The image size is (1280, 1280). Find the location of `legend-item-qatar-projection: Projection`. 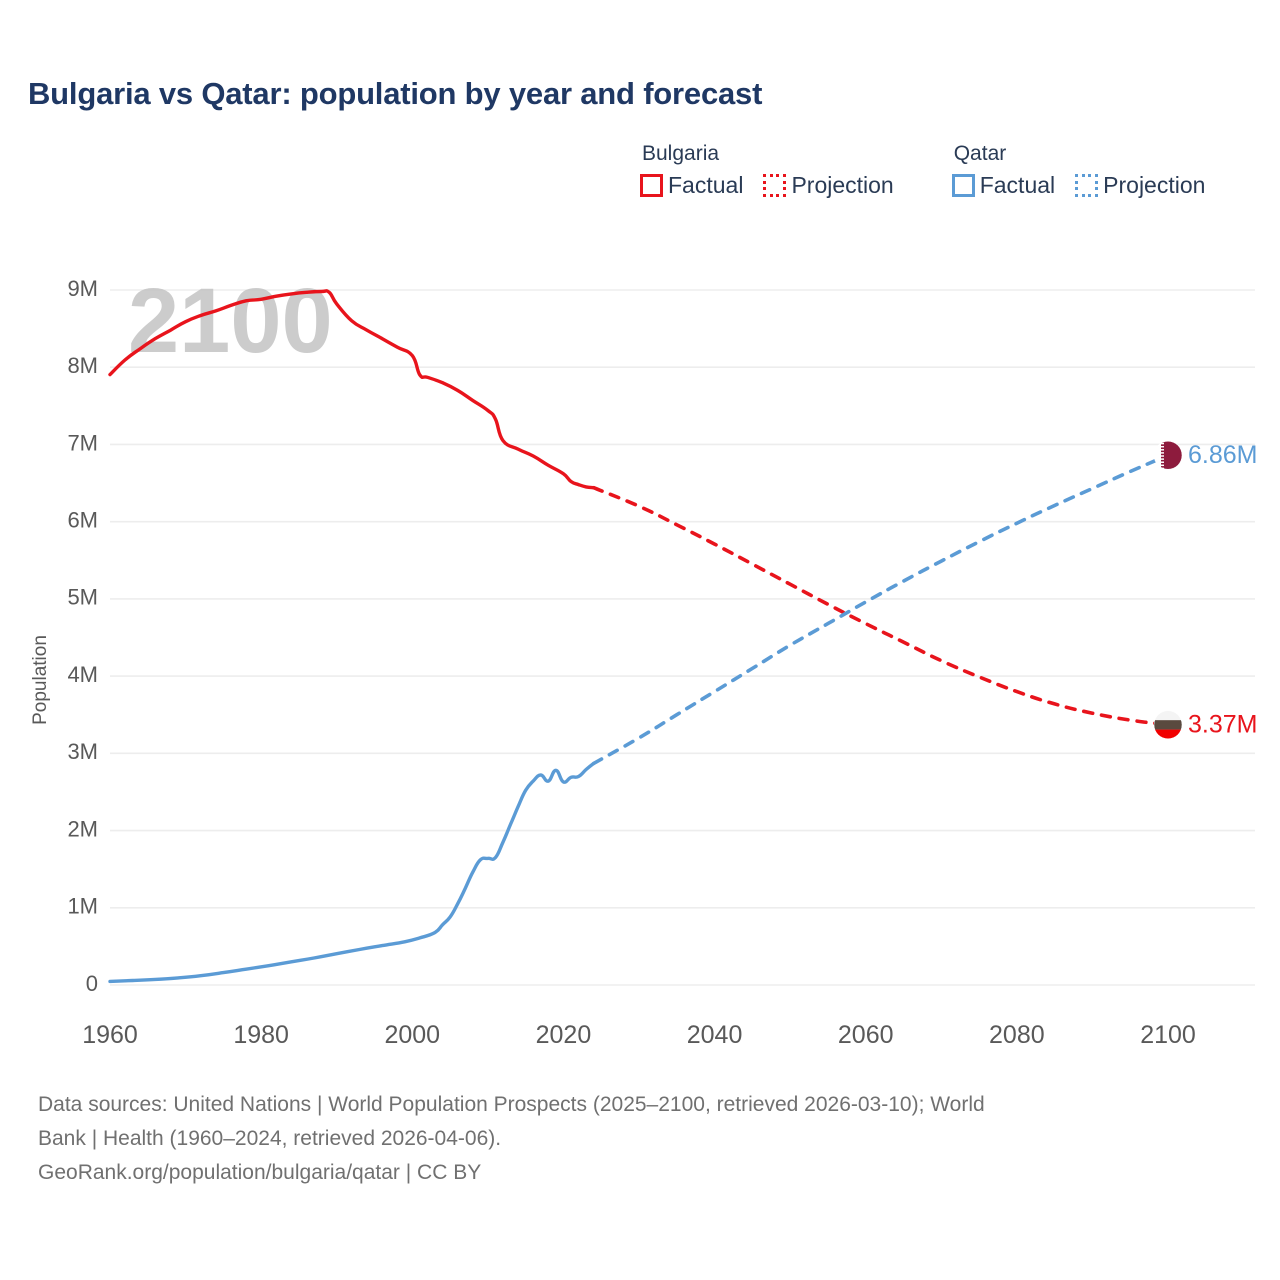

legend-item-qatar-projection: Projection is located at coordinates (1140, 185).